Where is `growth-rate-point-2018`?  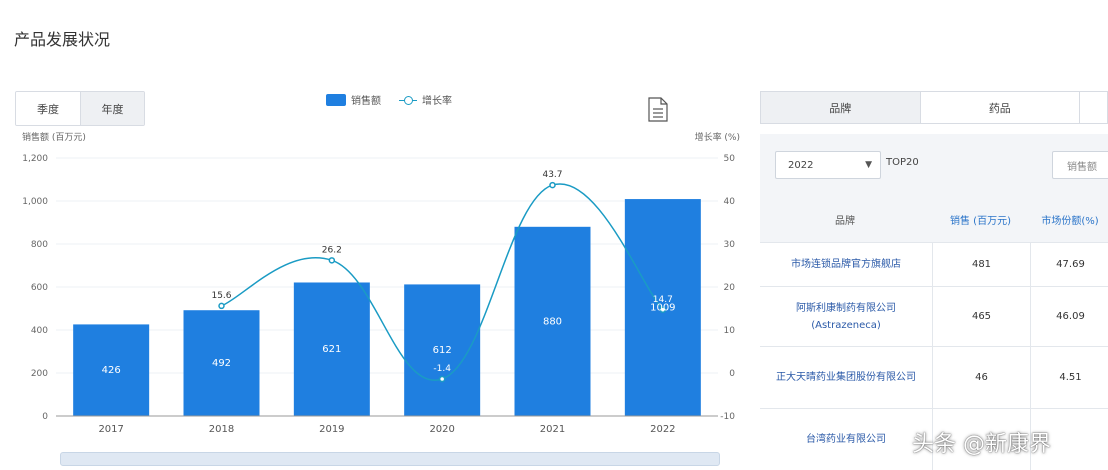 growth-rate-point-2018 is located at coordinates (221, 306).